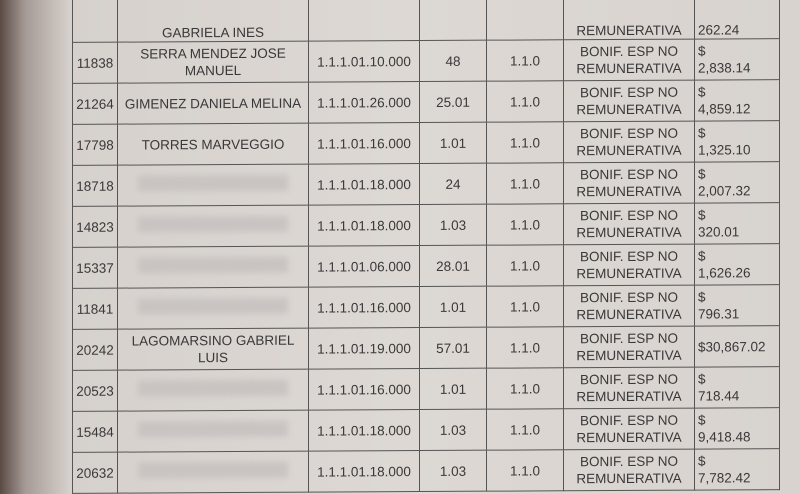 This screenshot has height=494, width=800. What do you see at coordinates (364, 102) in the screenshot?
I see `code-cell: 1.1.1.01.26.000` at bounding box center [364, 102].